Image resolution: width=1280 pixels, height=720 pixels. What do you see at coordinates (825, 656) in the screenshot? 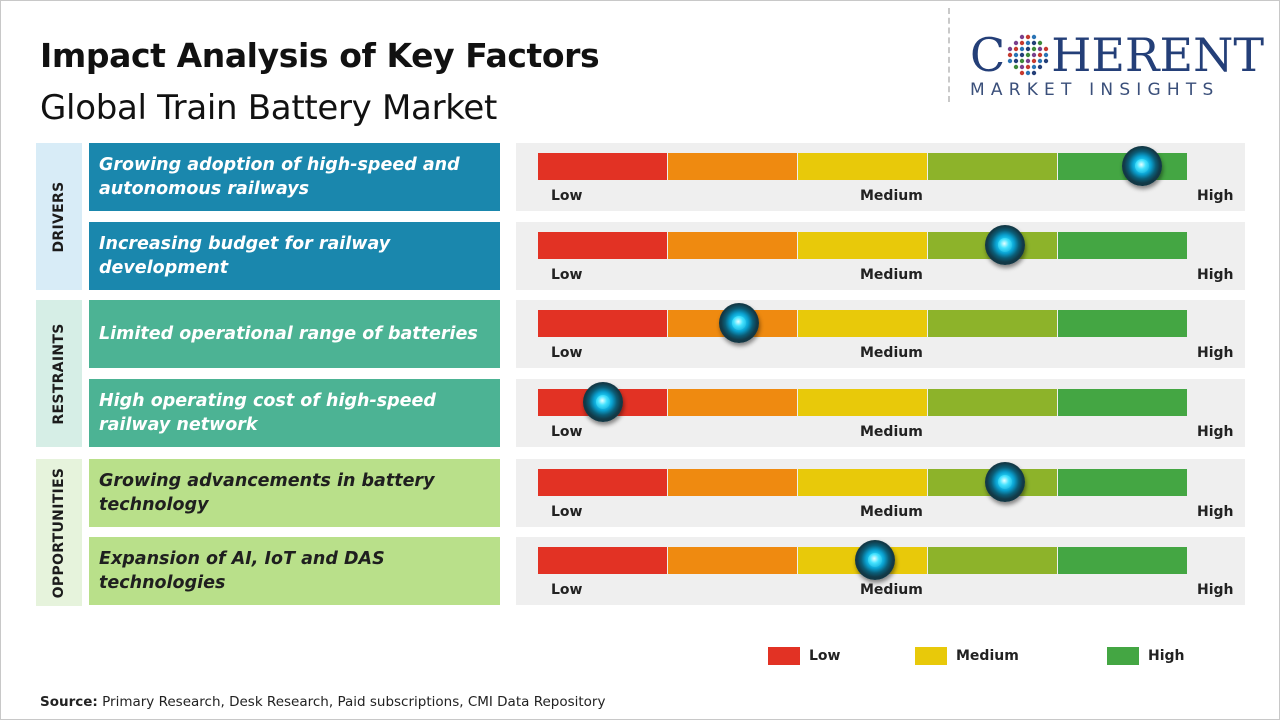
I see `legend-label-low: Low` at bounding box center [825, 656].